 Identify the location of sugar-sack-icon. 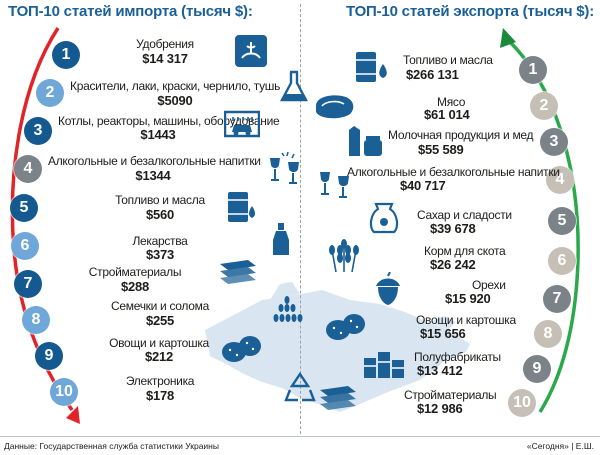
(384, 218).